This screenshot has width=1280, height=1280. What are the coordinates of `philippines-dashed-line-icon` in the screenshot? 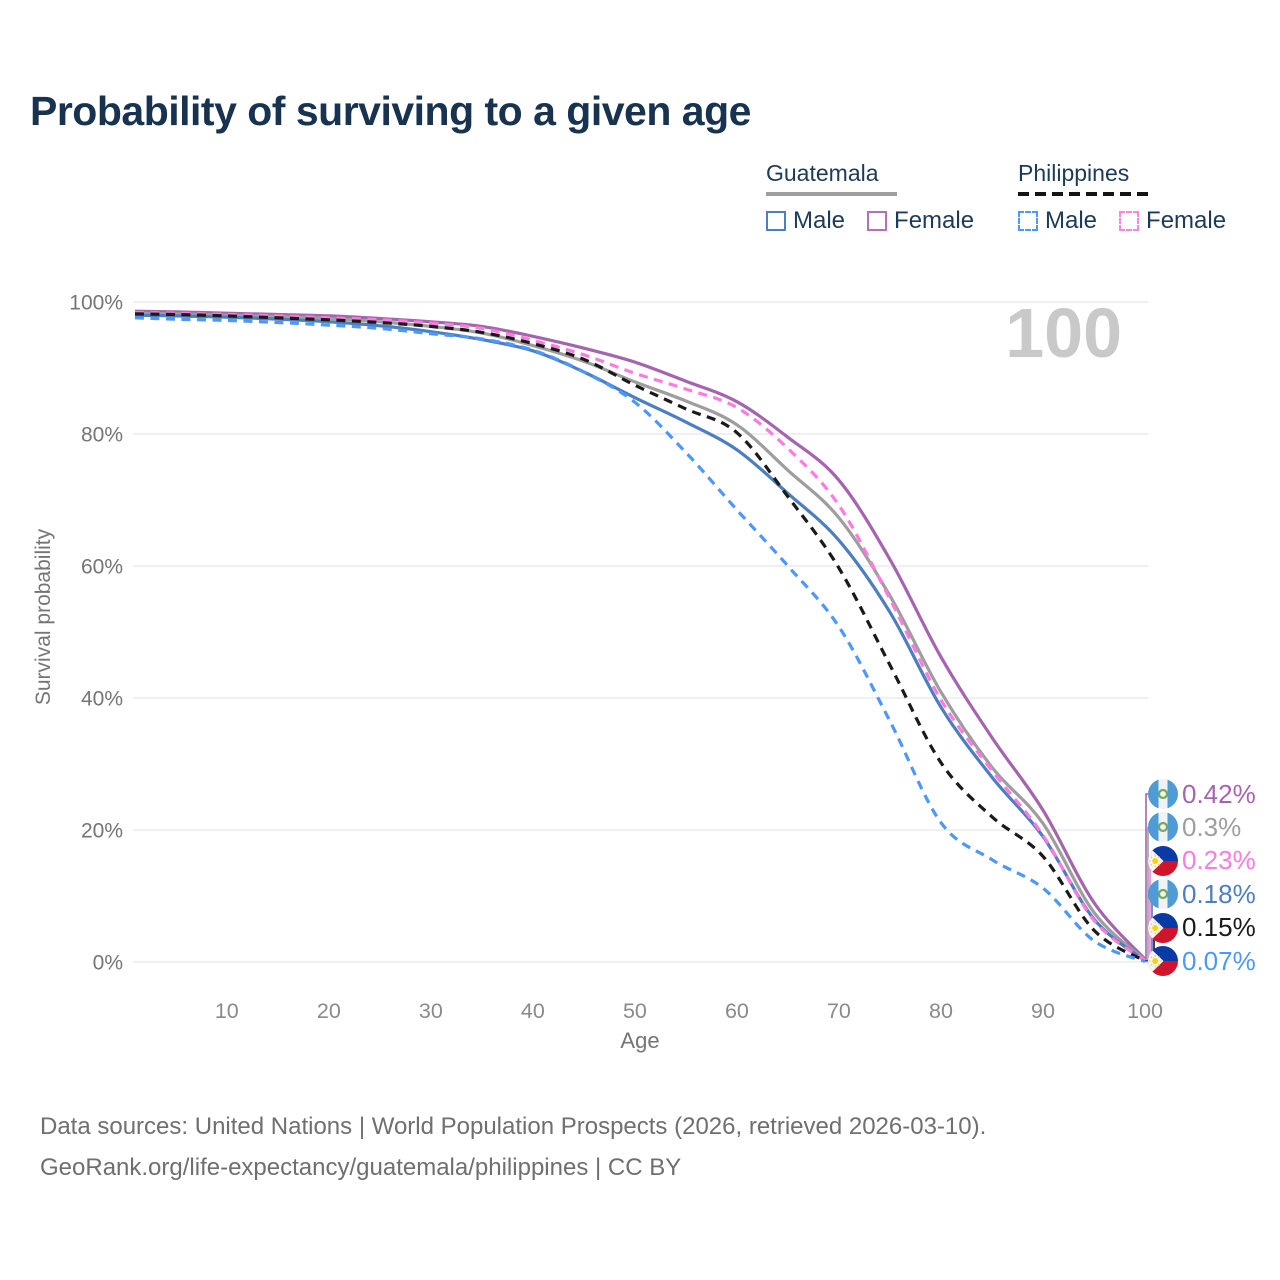 It's located at (1083, 194).